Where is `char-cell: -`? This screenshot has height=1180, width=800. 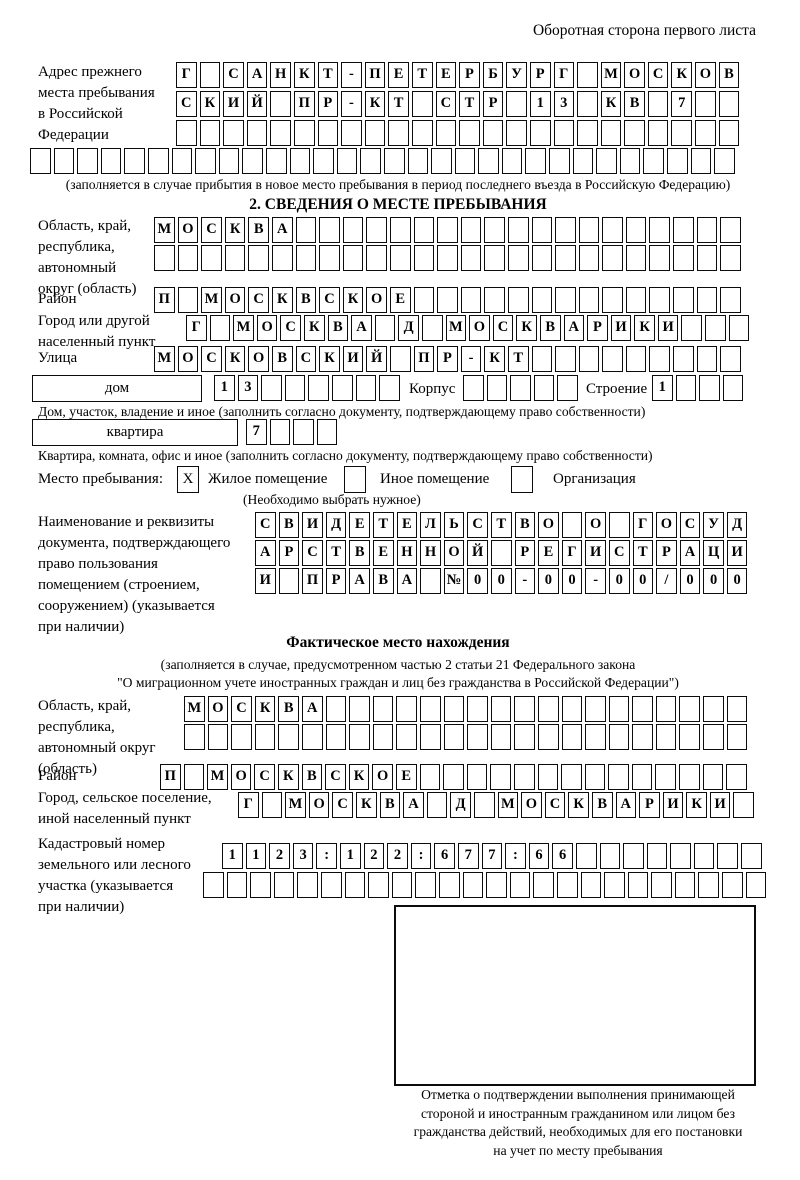
char-cell: - is located at coordinates (471, 359).